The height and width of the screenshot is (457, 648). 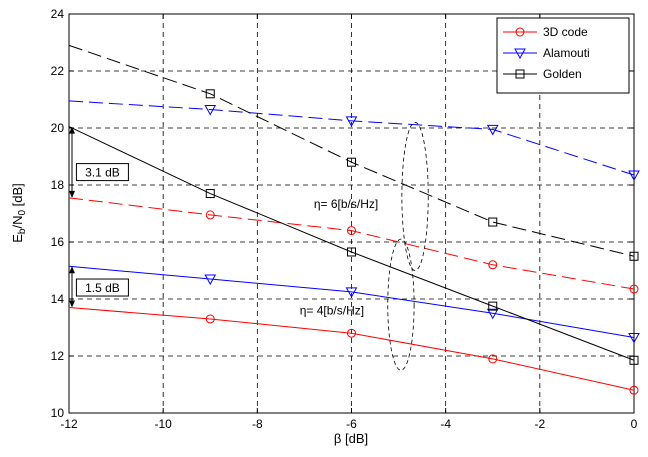 I want to click on legend-item: Alamouti, so click(x=546, y=53).